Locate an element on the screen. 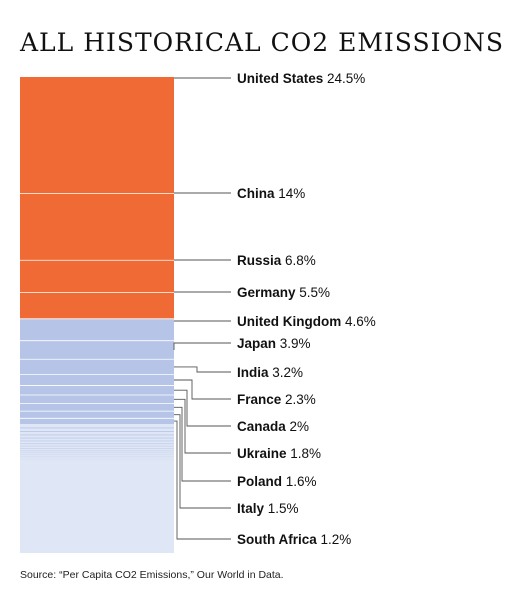  category-label: Germany is located at coordinates (266, 292).